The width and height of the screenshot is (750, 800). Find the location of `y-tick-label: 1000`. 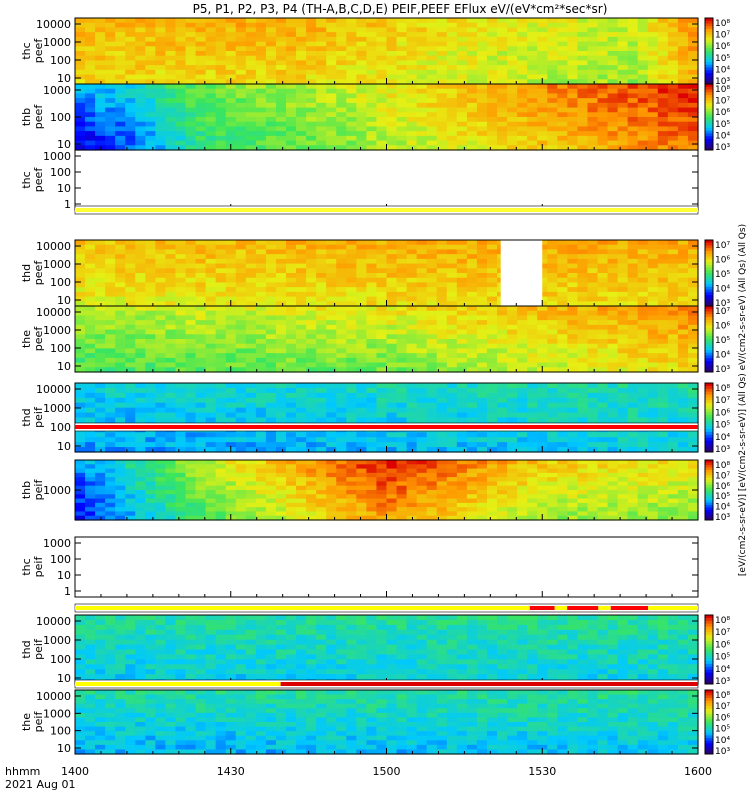

y-tick-label: 1000 is located at coordinates (57, 330).